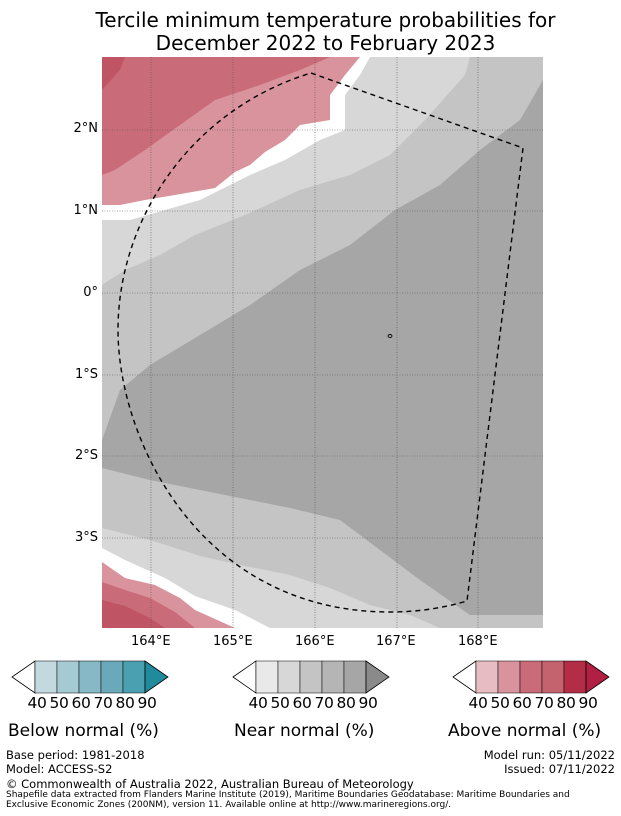  What do you see at coordinates (86, 537) in the screenshot?
I see `lat-label-3s: 3°S` at bounding box center [86, 537].